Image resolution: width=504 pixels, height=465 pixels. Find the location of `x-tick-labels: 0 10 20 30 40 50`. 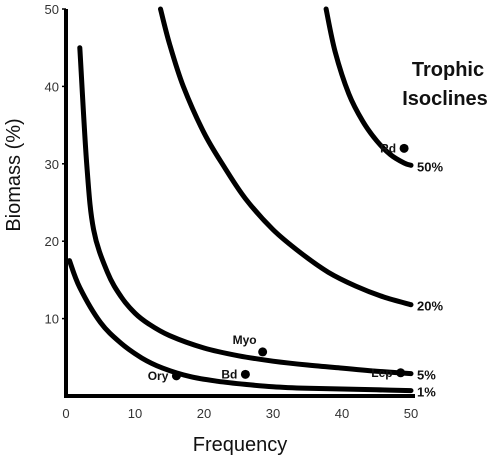

x-tick-labels: 0 10 20 30 40 50 is located at coordinates (240, 413).